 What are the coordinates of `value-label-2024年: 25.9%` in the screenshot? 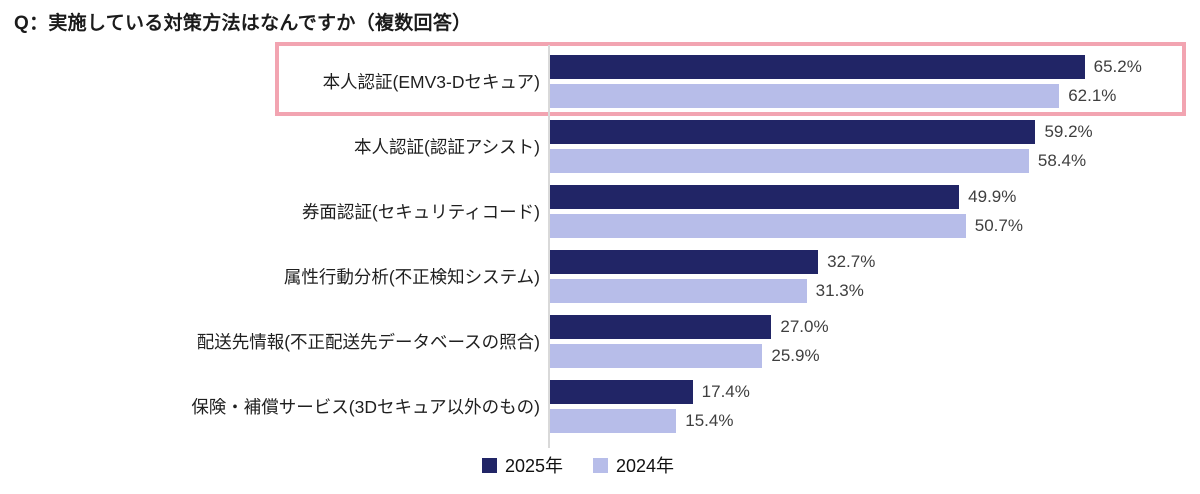 It's located at (795, 355).